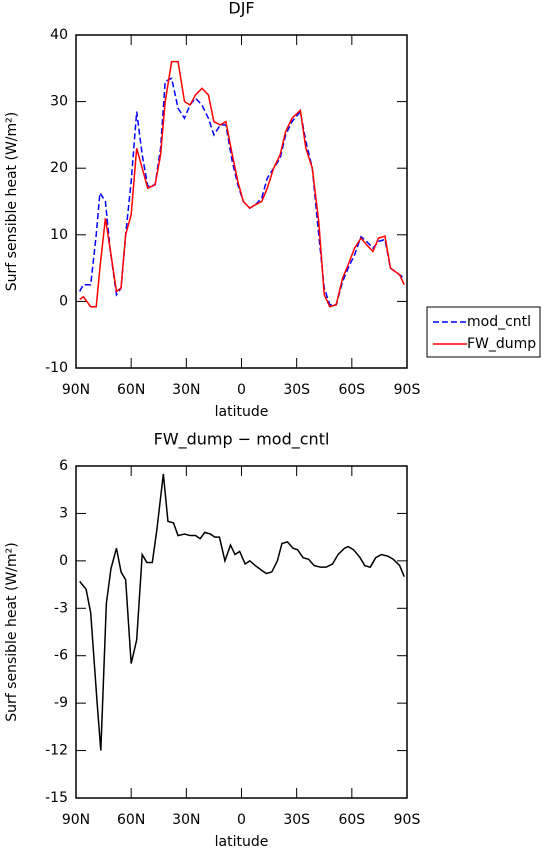 The width and height of the screenshot is (548, 851). I want to click on y-tick-label: 3, so click(63, 513).